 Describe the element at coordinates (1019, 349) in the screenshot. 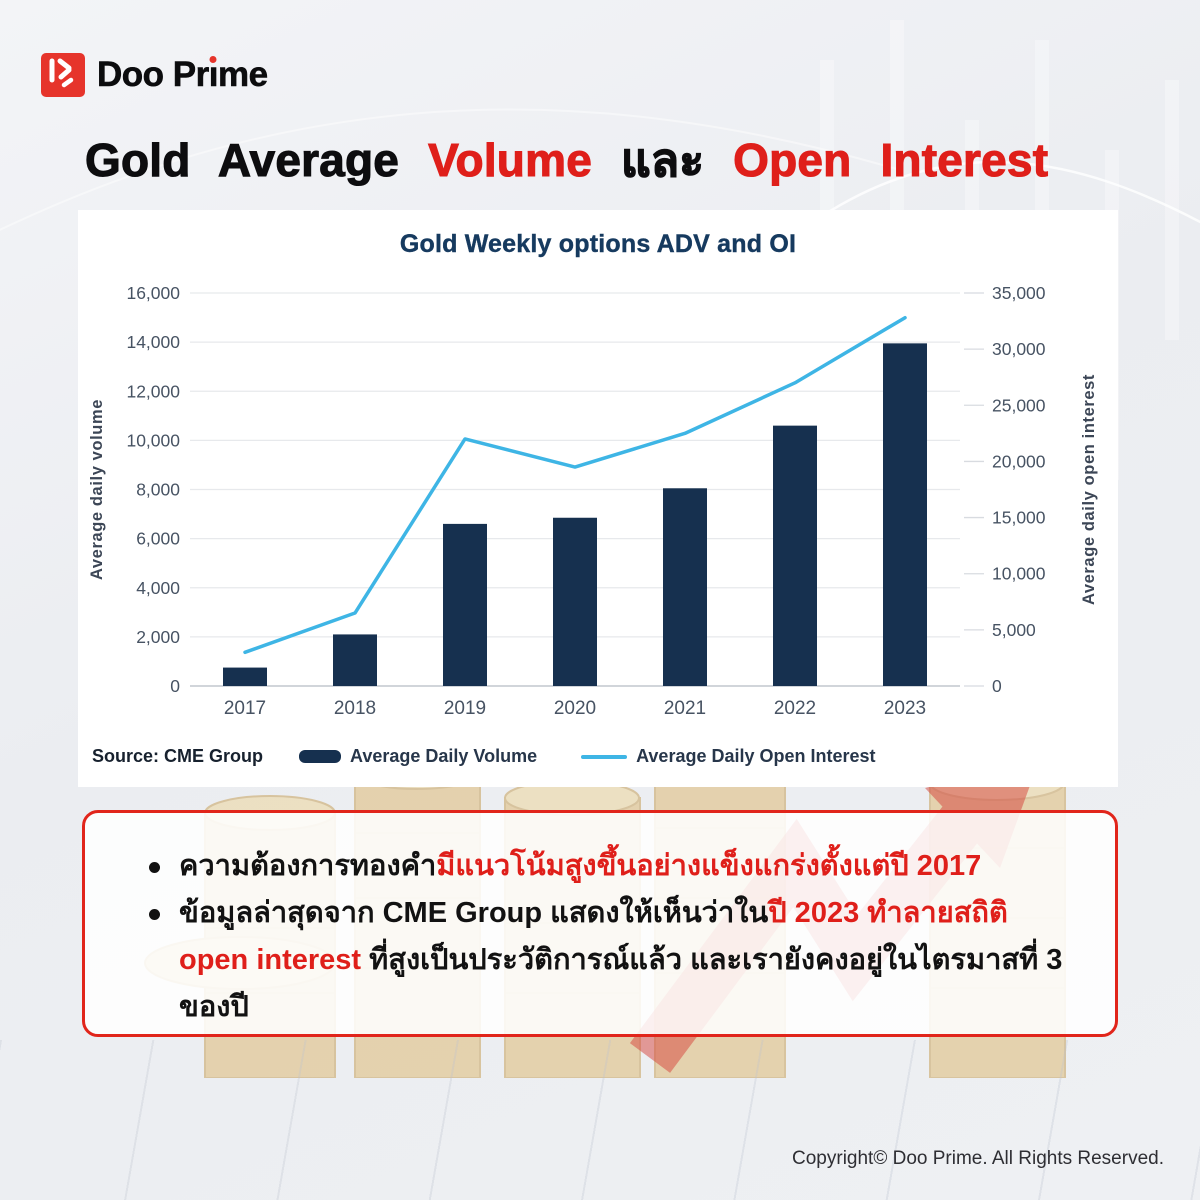

I see `svg-text: 30,000` at that location.